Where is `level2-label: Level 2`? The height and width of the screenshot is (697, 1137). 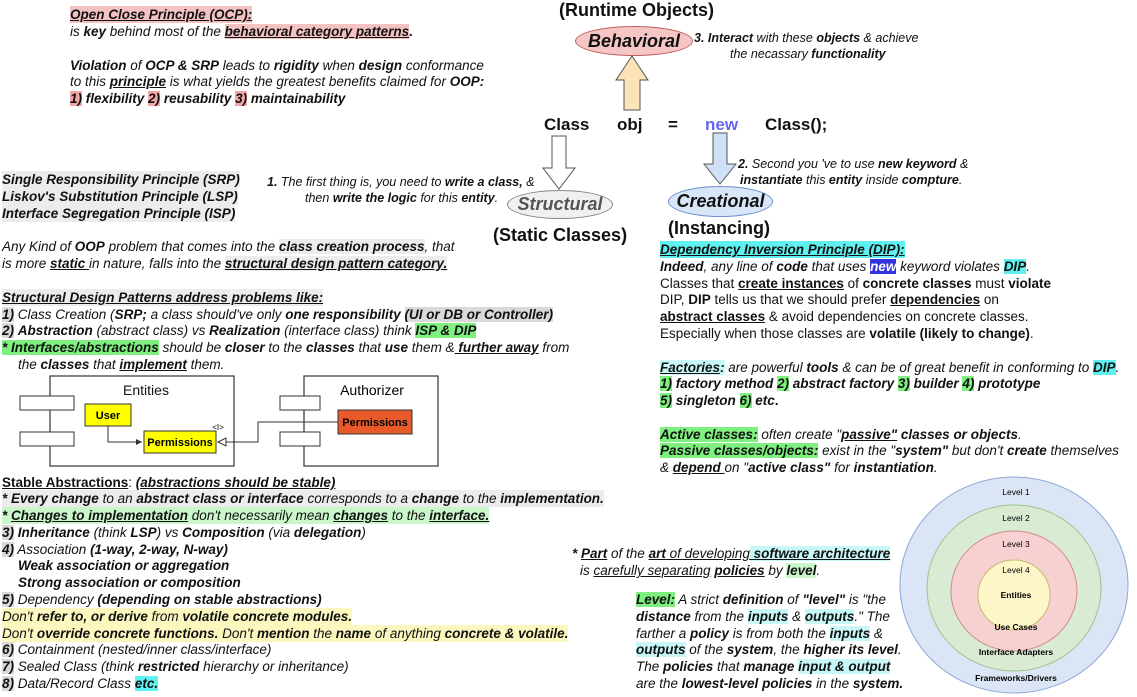
level2-label: Level 2 is located at coordinates (1016, 518).